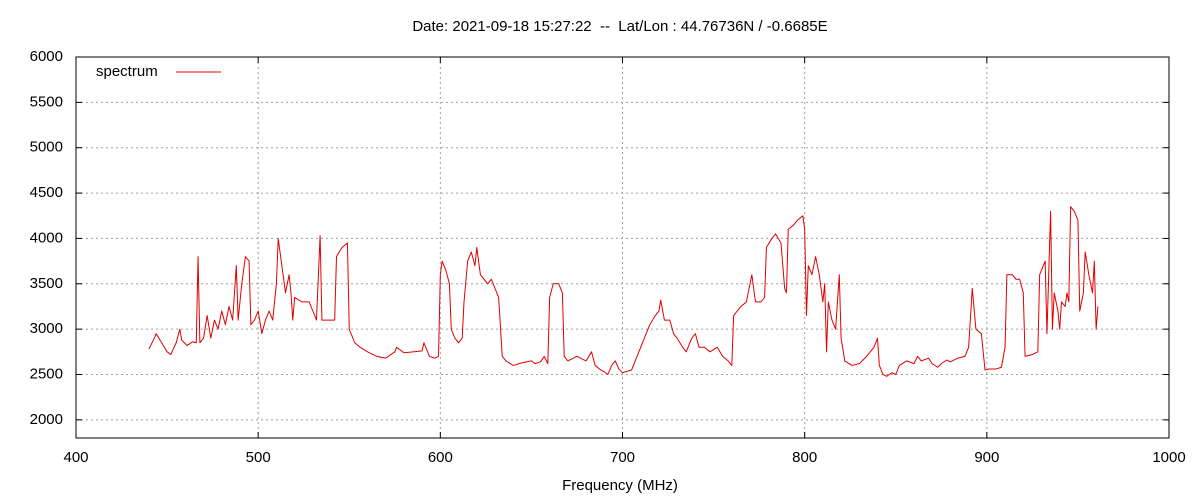 This screenshot has height=500, width=1200. What do you see at coordinates (127, 71) in the screenshot?
I see `legend-label: spectrum` at bounding box center [127, 71].